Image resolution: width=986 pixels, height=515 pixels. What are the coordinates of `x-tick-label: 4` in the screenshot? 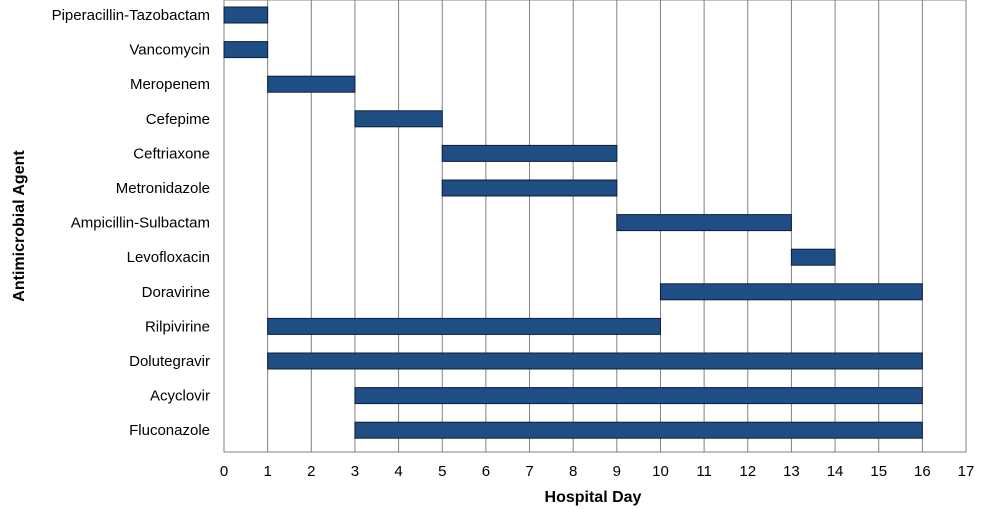 It's located at (398, 471).